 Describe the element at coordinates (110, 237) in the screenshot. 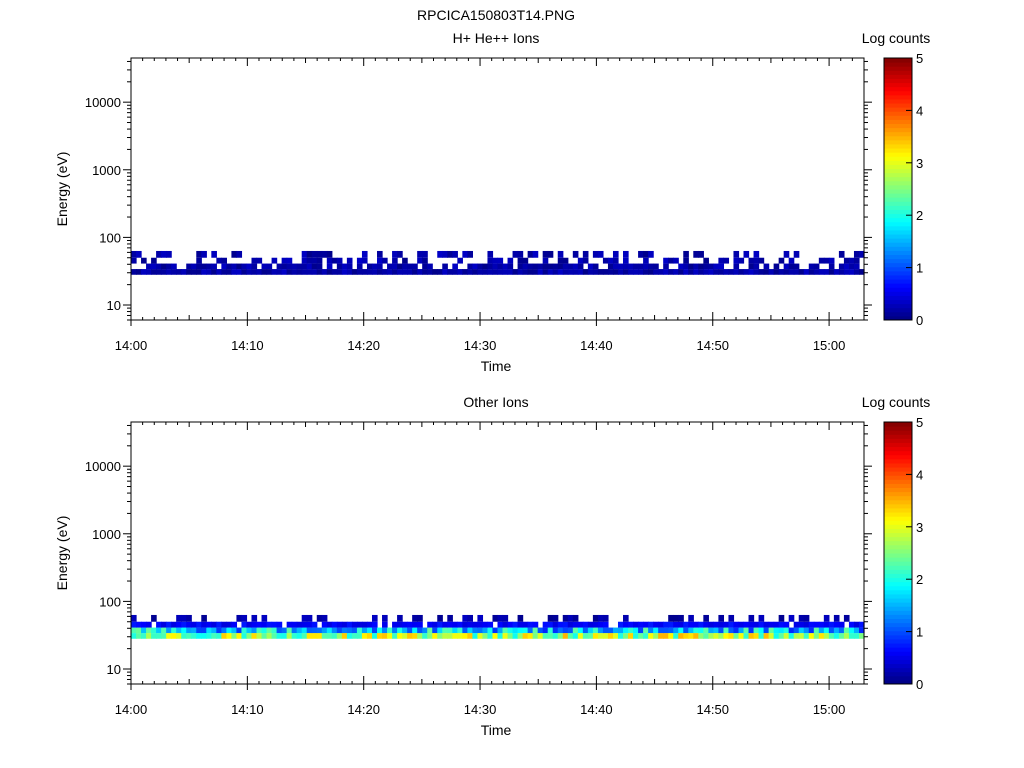

I see `y-tick-label: 100` at that location.